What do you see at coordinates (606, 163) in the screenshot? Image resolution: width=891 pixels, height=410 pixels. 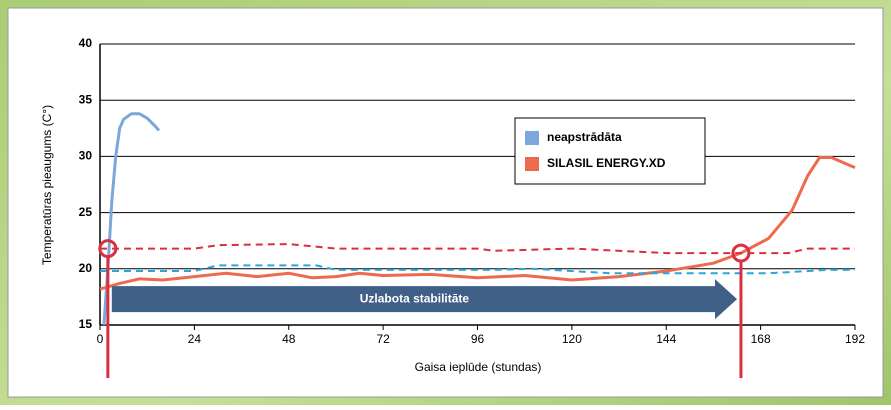 I see `legend-label: SILASIL ENERGY.XD` at bounding box center [606, 163].